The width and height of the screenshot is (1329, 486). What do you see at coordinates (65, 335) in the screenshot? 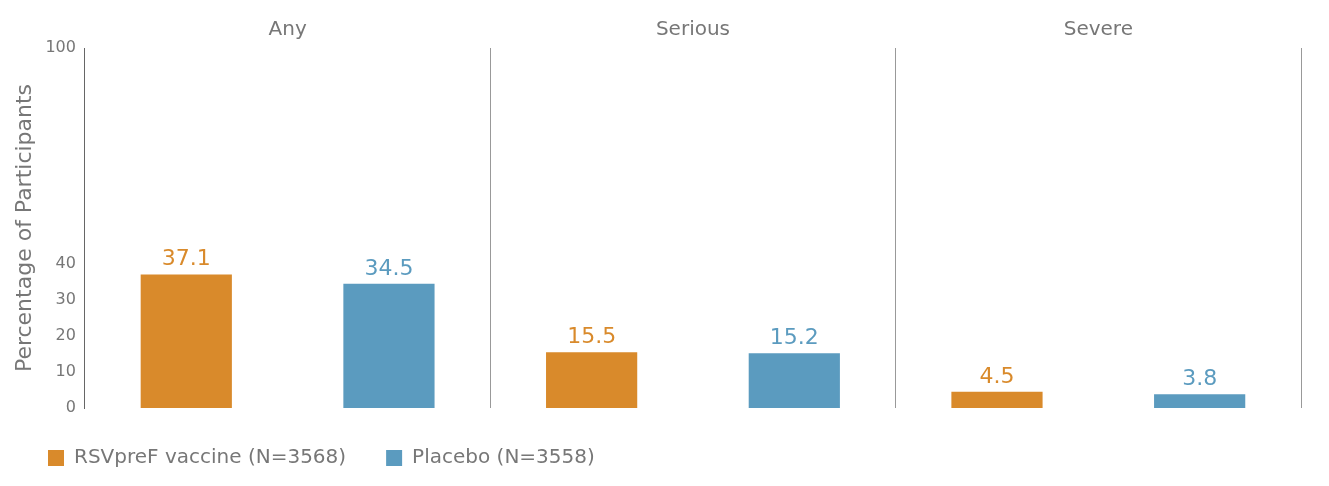
I see `y-tick-label: 20` at bounding box center [65, 335].